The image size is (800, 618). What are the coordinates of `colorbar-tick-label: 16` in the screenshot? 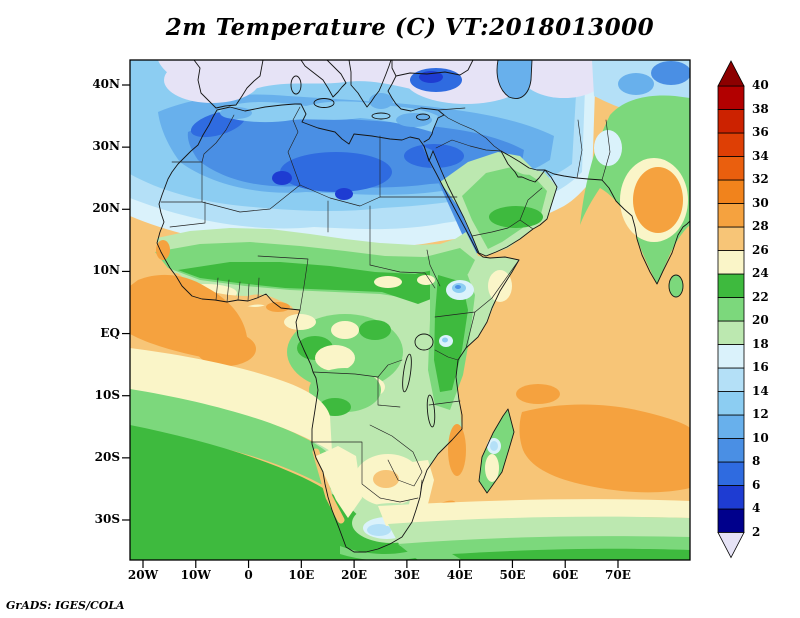 It's located at (760, 367).